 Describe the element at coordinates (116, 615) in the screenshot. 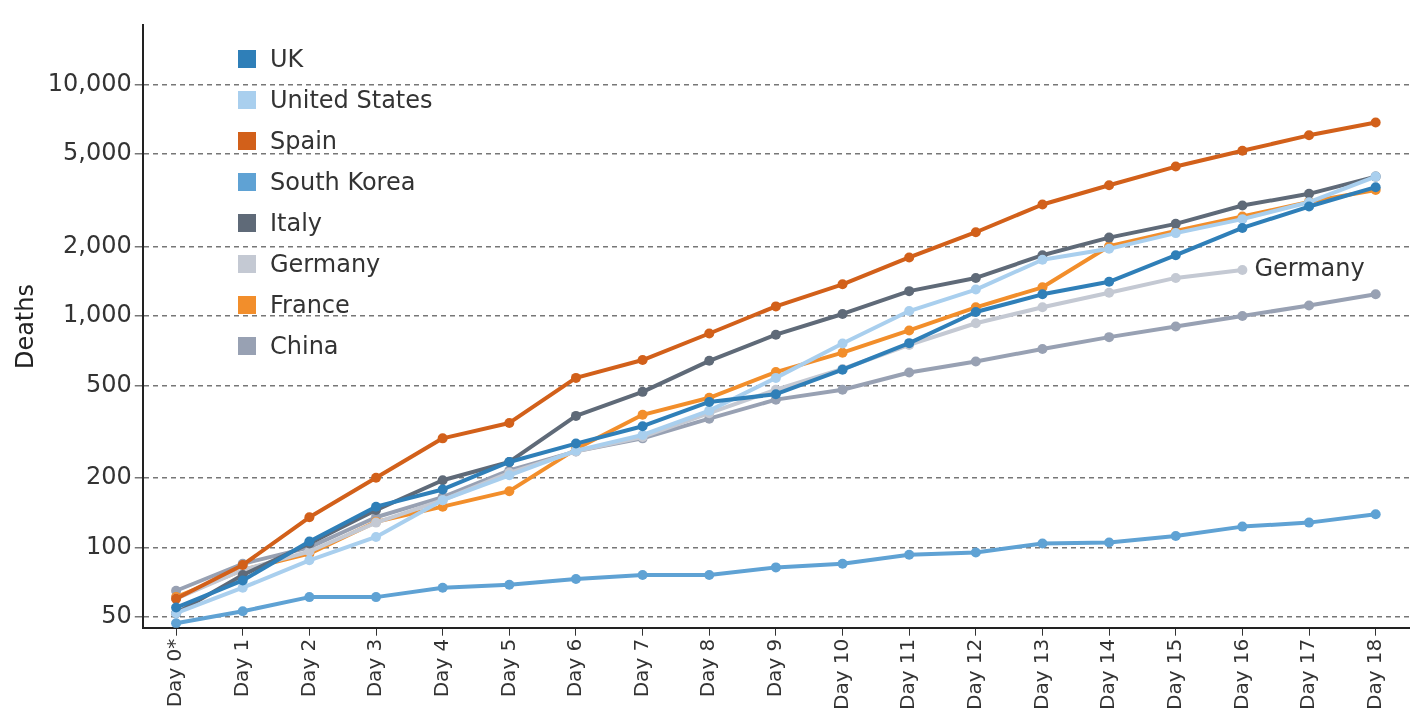

I see `y-tick-label: 50` at that location.